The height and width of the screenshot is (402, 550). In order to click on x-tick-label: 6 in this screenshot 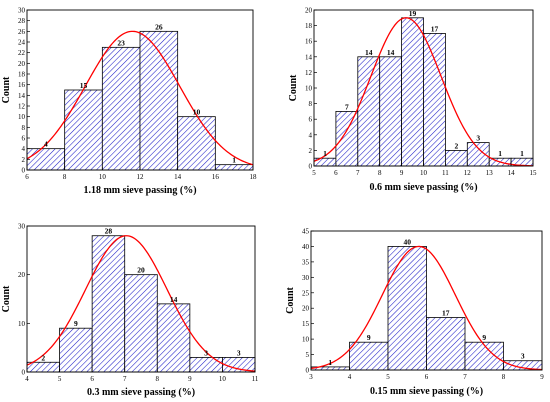, I will do `click(336, 173)`.